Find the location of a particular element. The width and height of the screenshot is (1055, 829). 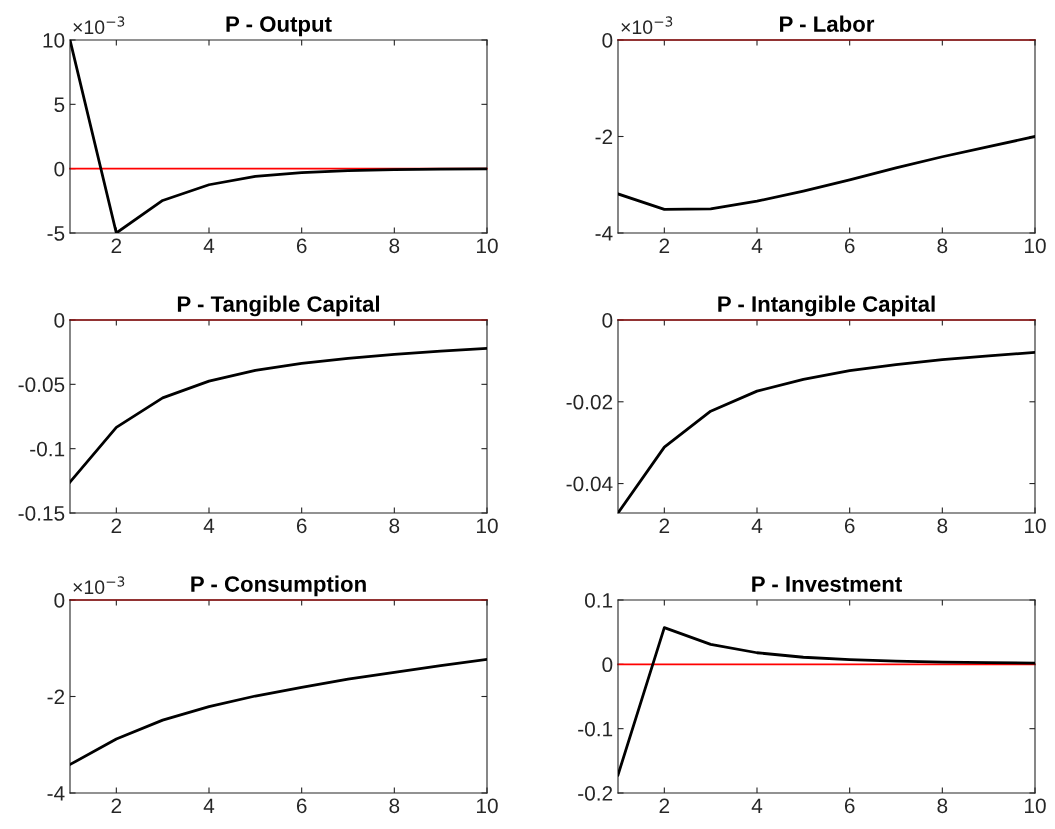

y-tick-label: -0.05 is located at coordinates (41, 385).